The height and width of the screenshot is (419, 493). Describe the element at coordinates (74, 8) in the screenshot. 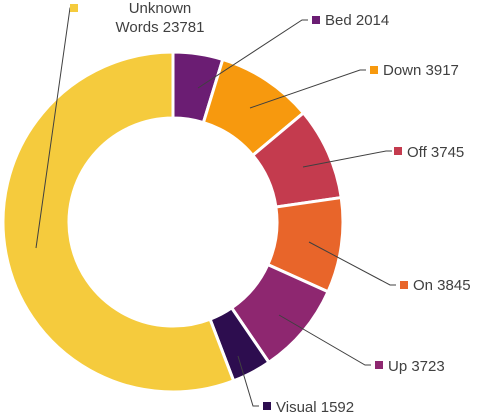

I see `label-marker-unknown-words` at that location.